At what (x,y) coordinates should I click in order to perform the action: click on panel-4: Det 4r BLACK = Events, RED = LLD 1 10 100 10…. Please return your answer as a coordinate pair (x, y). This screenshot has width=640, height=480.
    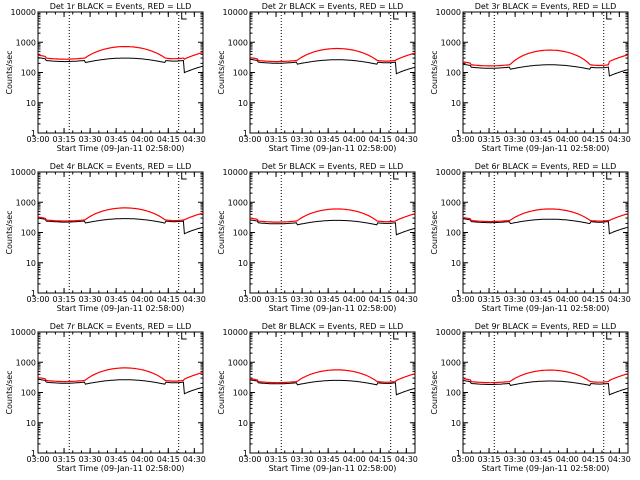
    Looking at the image, I should click on (105, 237).